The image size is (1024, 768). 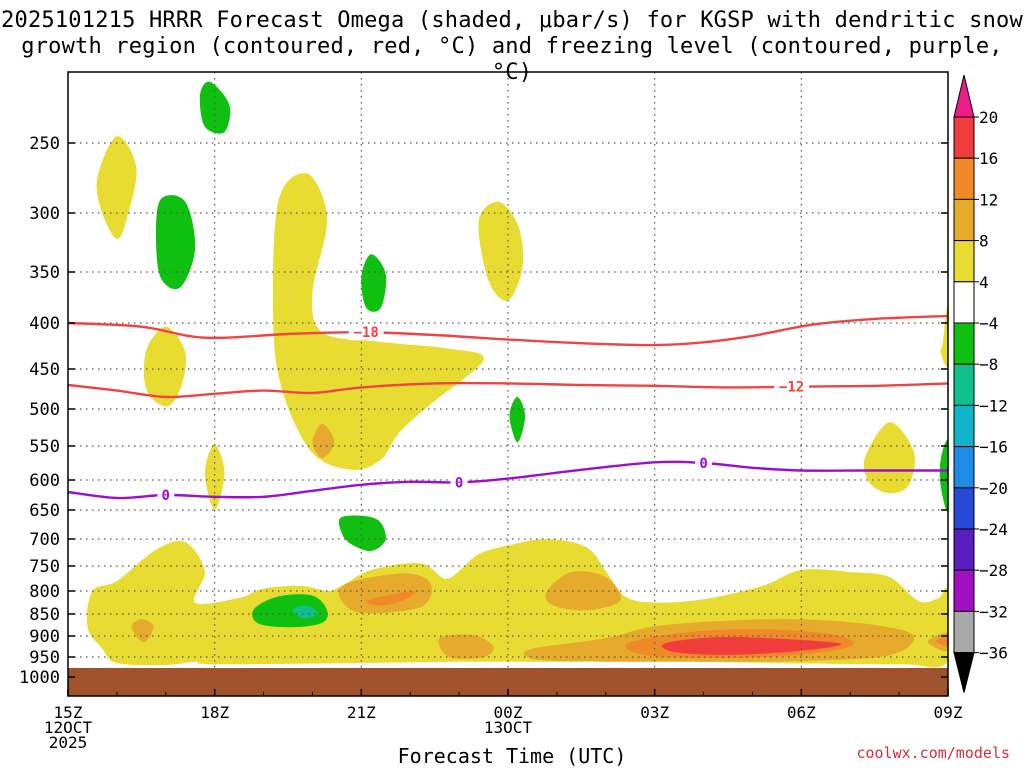 What do you see at coordinates (933, 753) in the screenshot?
I see `credit-text: coolwx.com/models` at bounding box center [933, 753].